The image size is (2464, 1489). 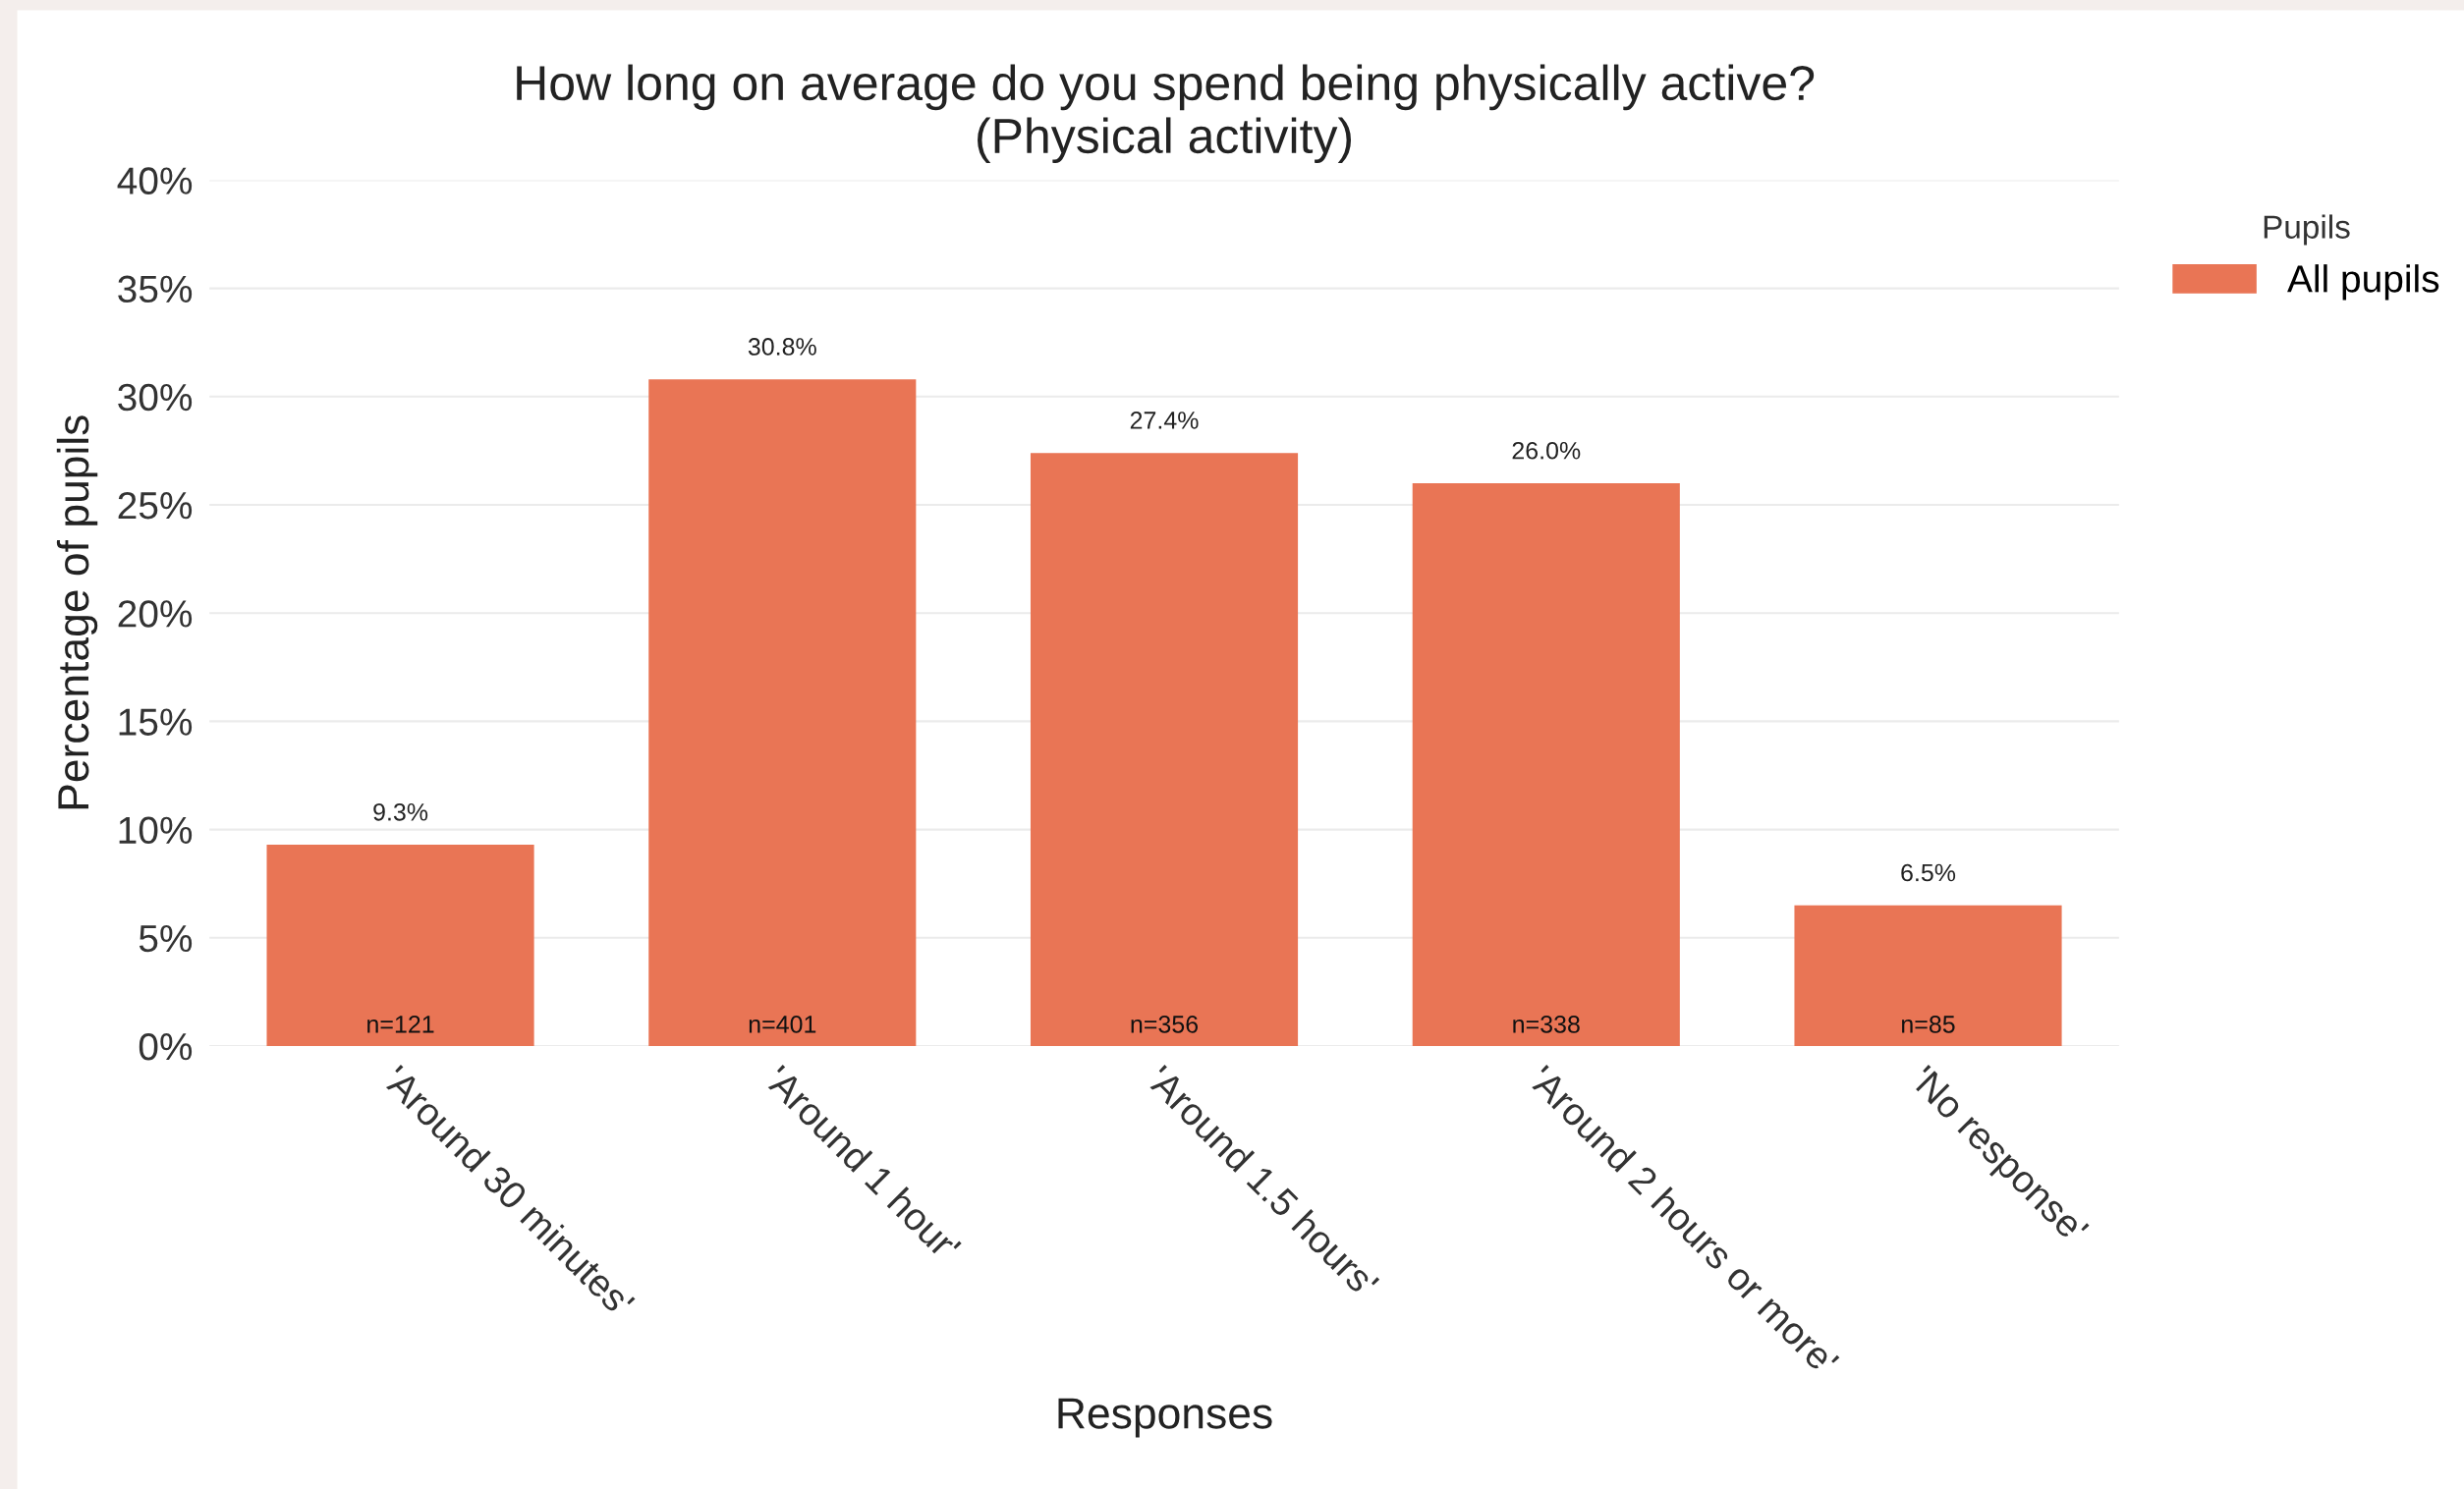 I want to click on y-tick-label: 5%, so click(x=166, y=938).